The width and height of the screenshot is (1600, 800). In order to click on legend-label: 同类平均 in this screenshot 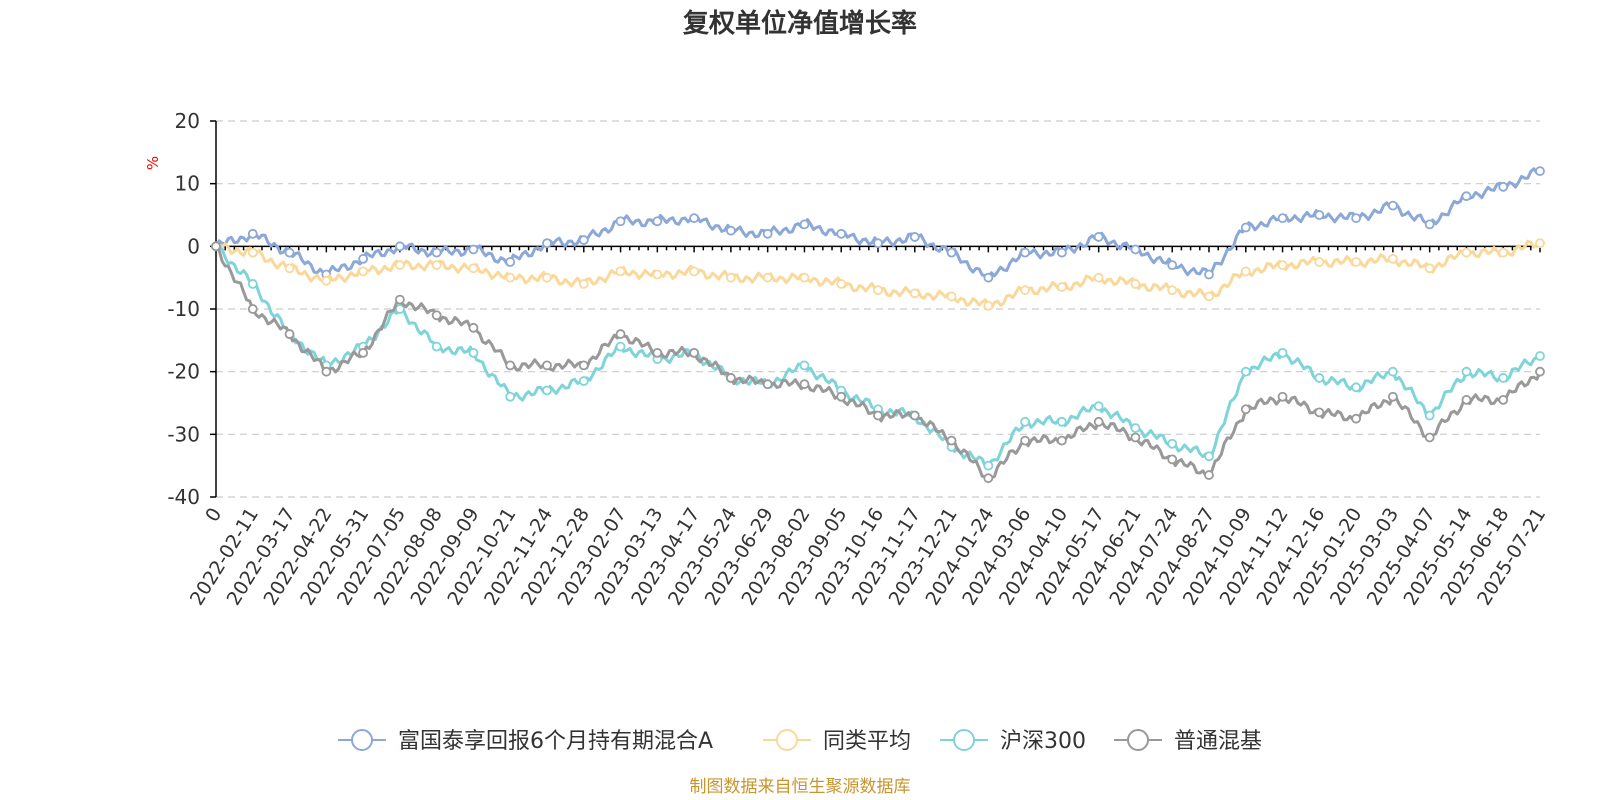, I will do `click(867, 741)`.